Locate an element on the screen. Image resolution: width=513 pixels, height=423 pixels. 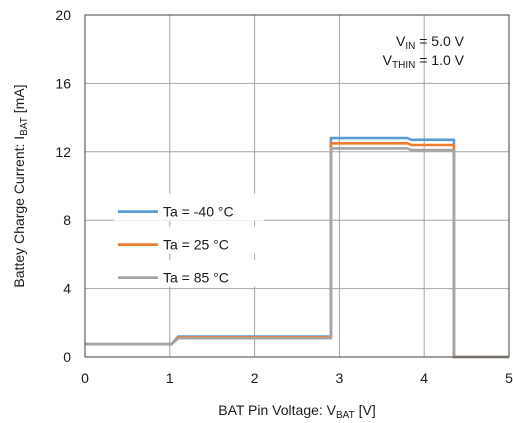
condition-label: VIN = 5.0 V is located at coordinates (430, 42).